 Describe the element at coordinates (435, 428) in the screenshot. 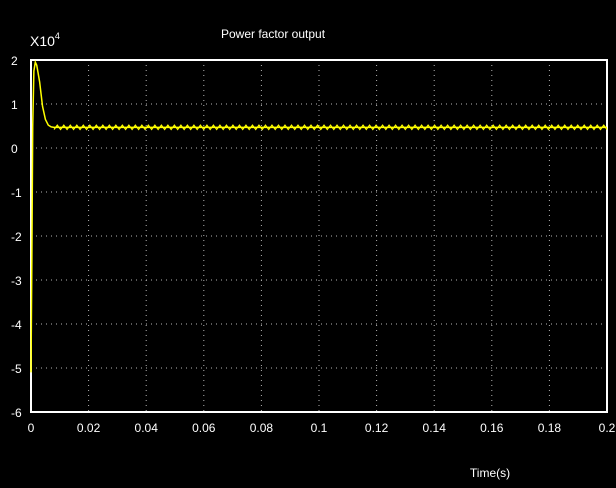

I see `x-tick-label: 0.14` at that location.